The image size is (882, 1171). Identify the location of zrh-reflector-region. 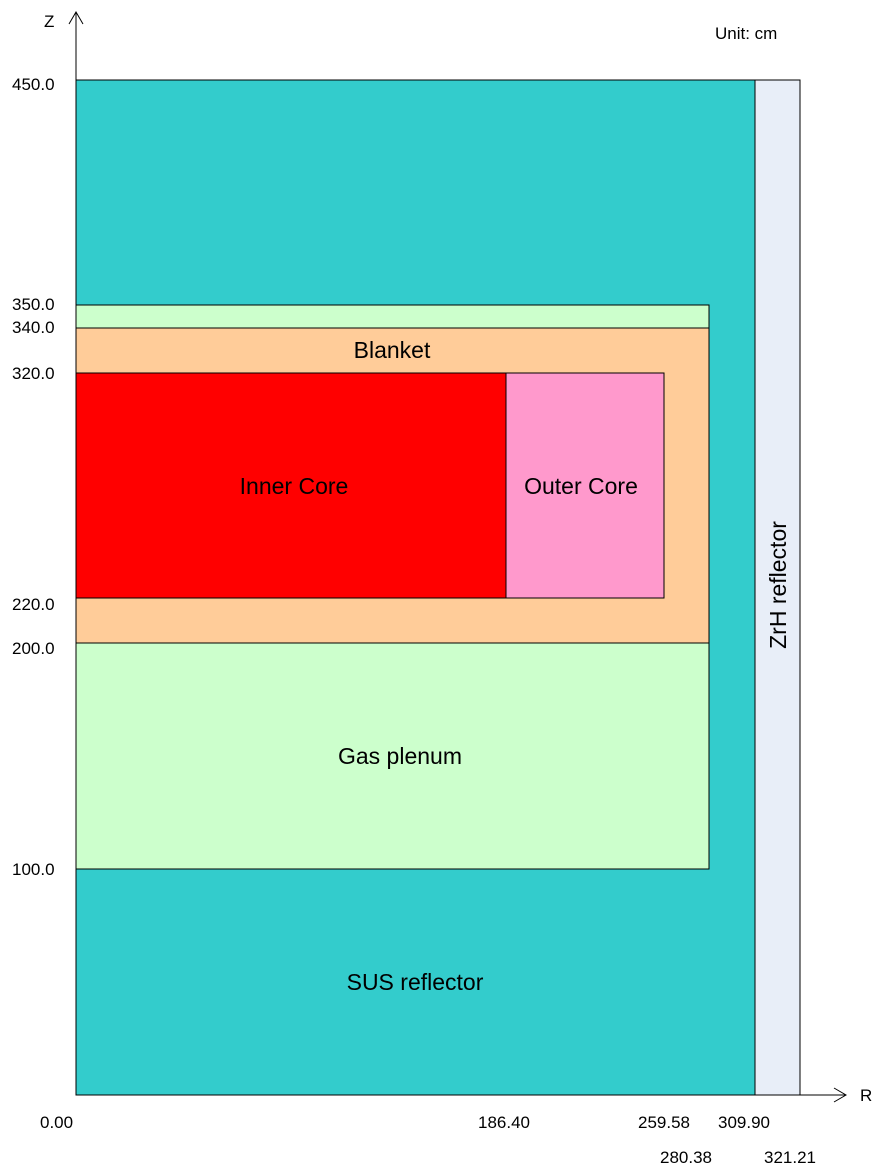
(777, 587).